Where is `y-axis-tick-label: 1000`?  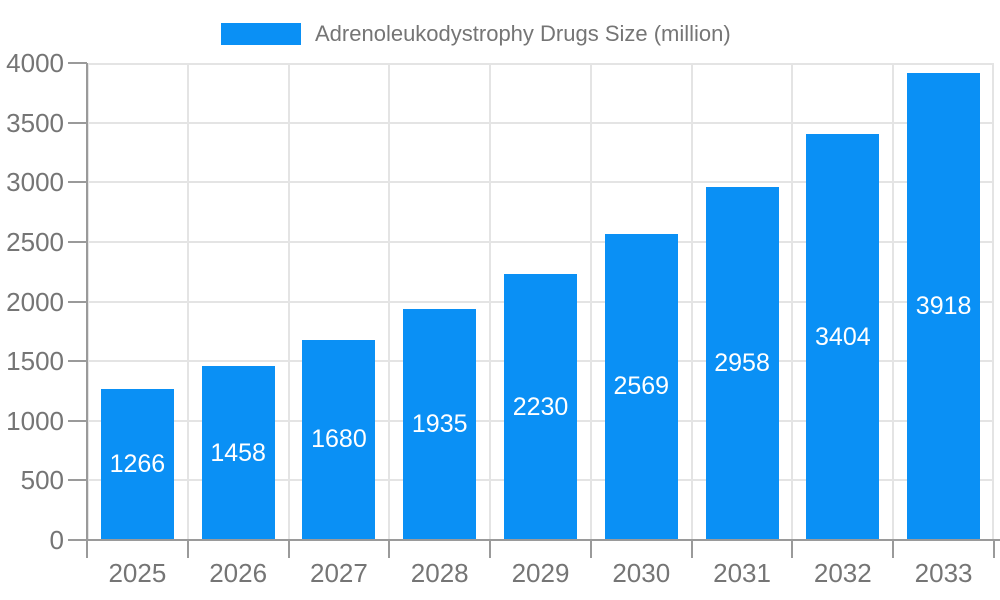
y-axis-tick-label: 1000 is located at coordinates (35, 420).